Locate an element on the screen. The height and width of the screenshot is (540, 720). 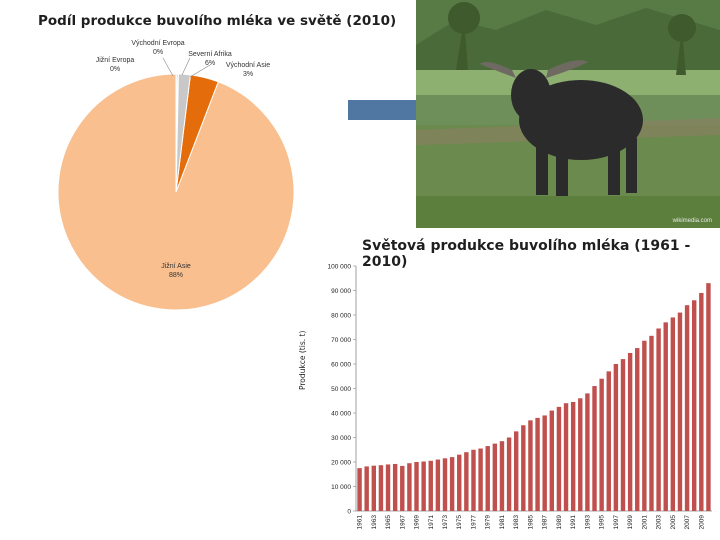
y-tick-label: 50 000 is located at coordinates (341, 389).